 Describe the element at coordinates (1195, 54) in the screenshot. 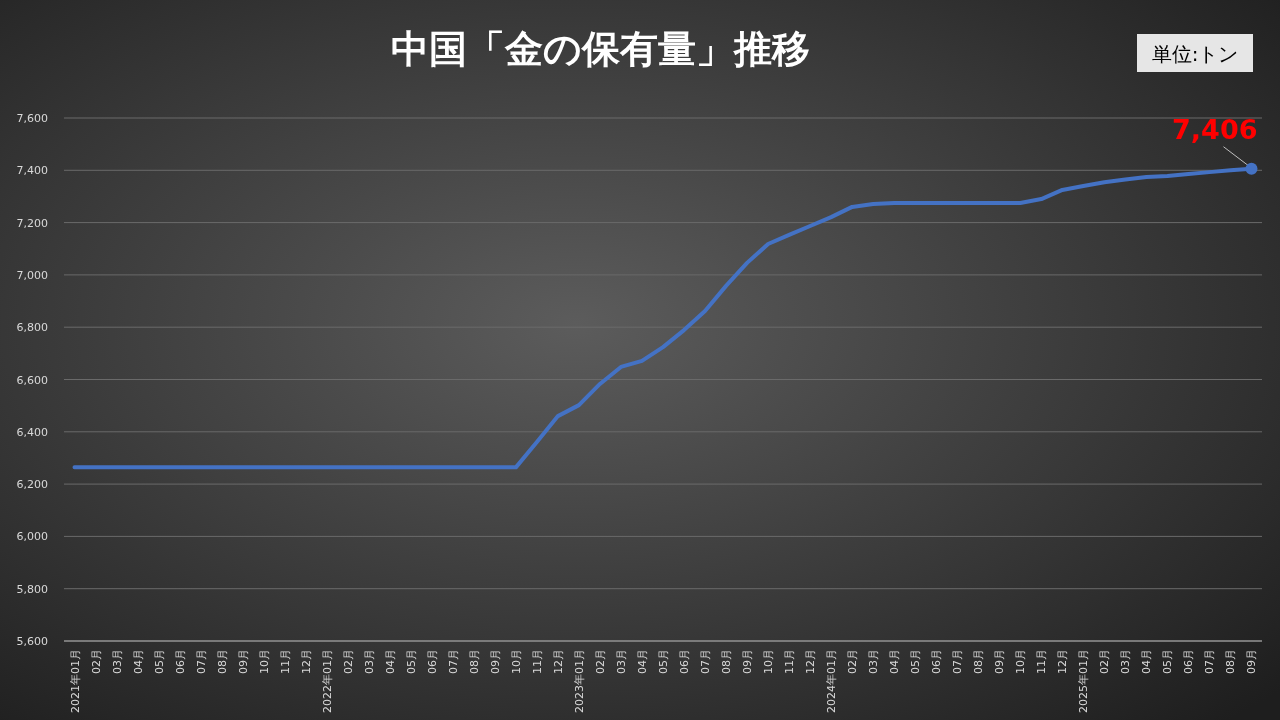

I see `text: 単位:トン` at that location.